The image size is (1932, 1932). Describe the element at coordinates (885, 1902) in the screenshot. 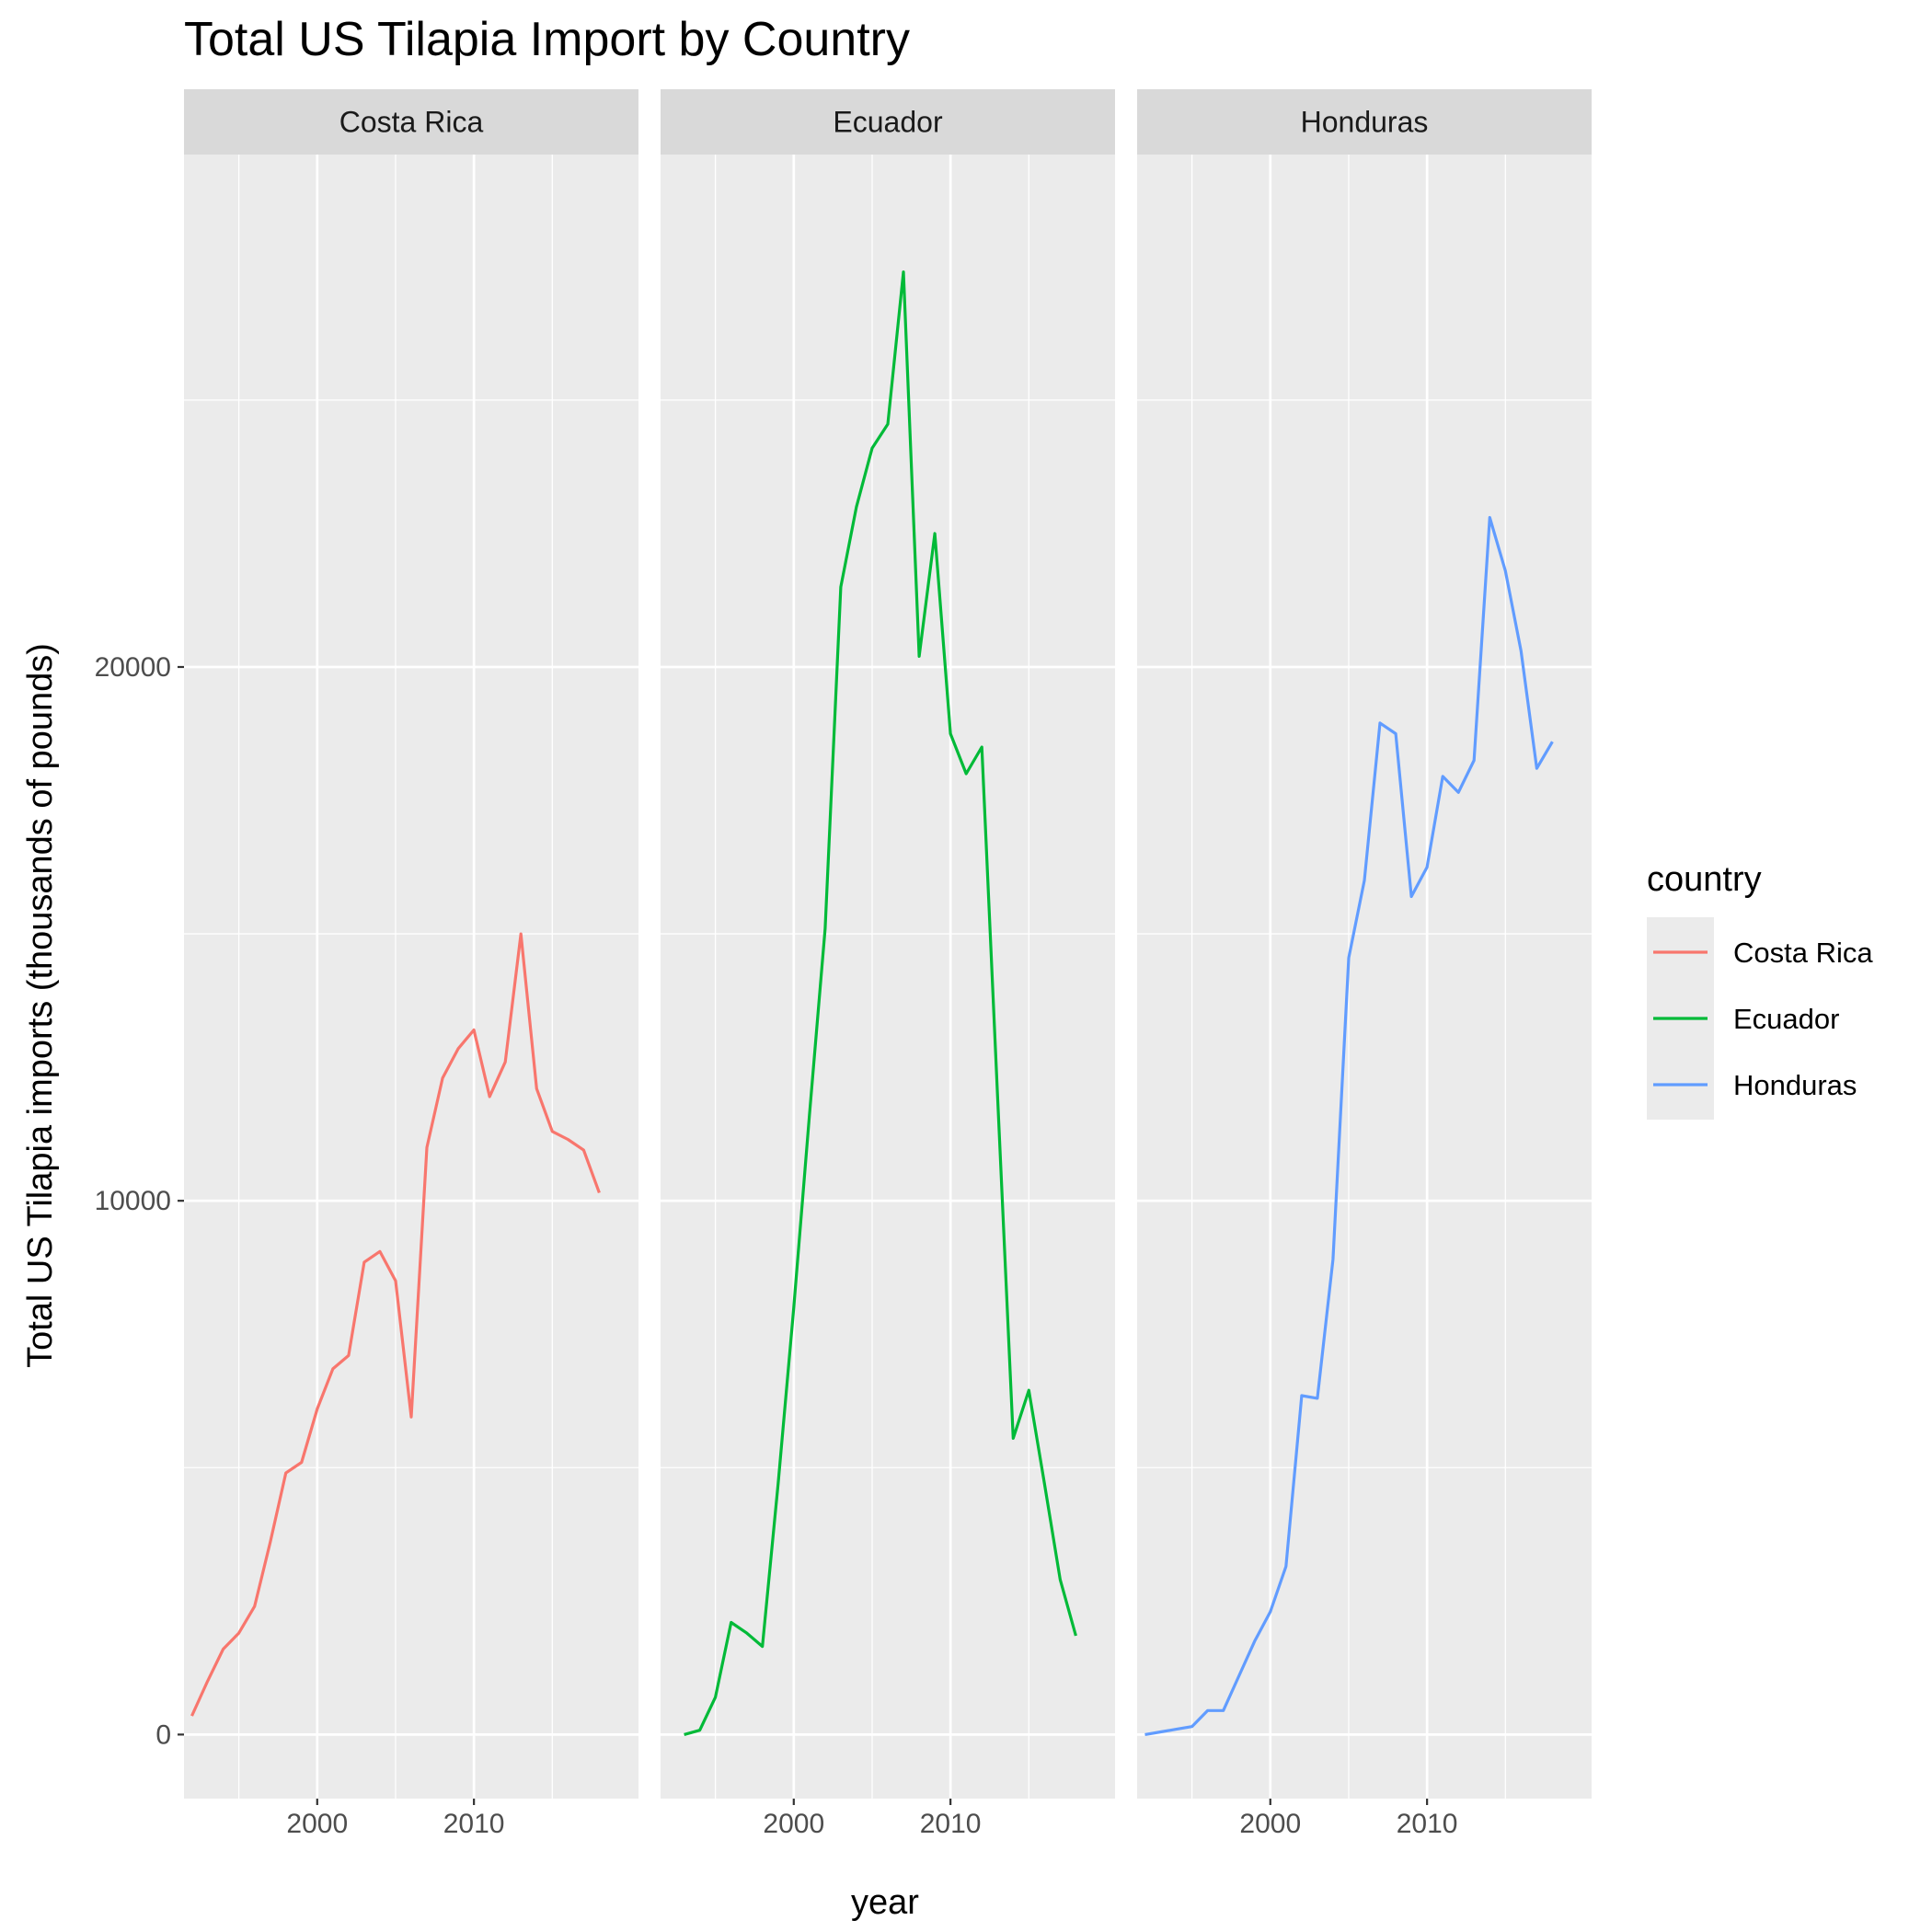

I see `x-axis-title: year` at that location.